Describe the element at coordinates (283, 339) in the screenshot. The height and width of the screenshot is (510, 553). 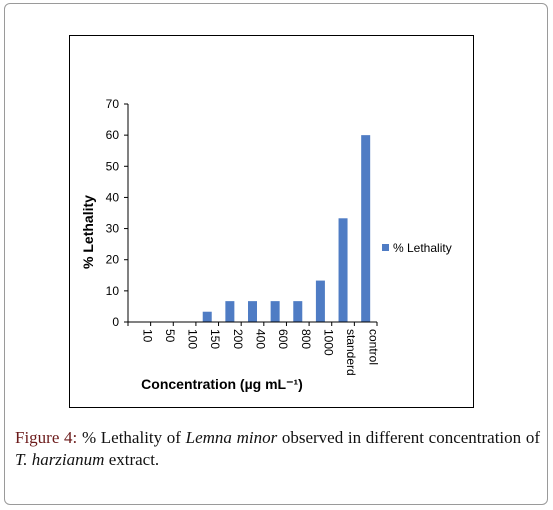
I see `x-tick-label: 600` at that location.